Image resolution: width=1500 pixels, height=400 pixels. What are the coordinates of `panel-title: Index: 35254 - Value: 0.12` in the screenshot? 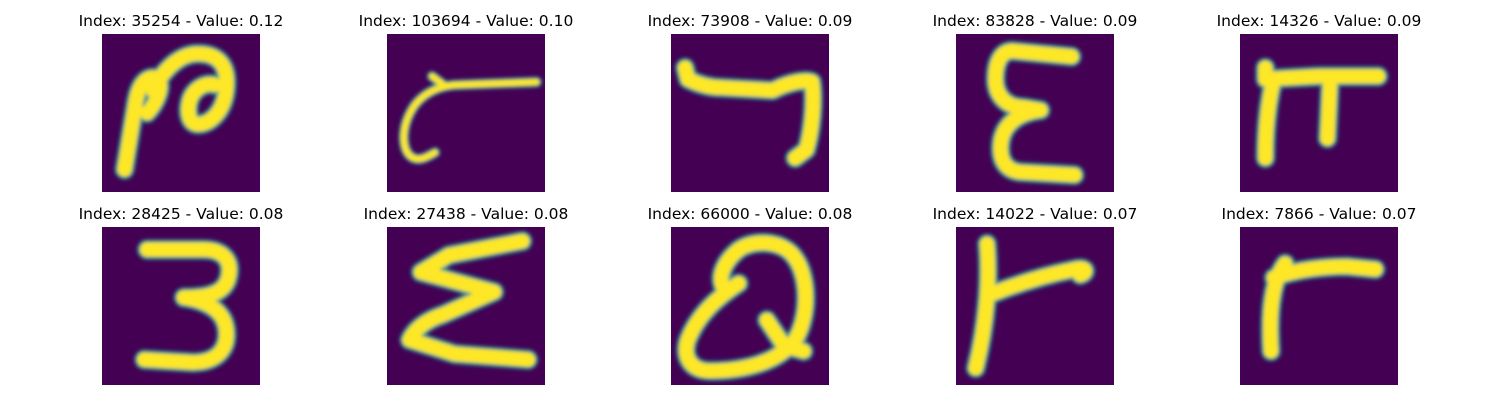 It's located at (181, 21).